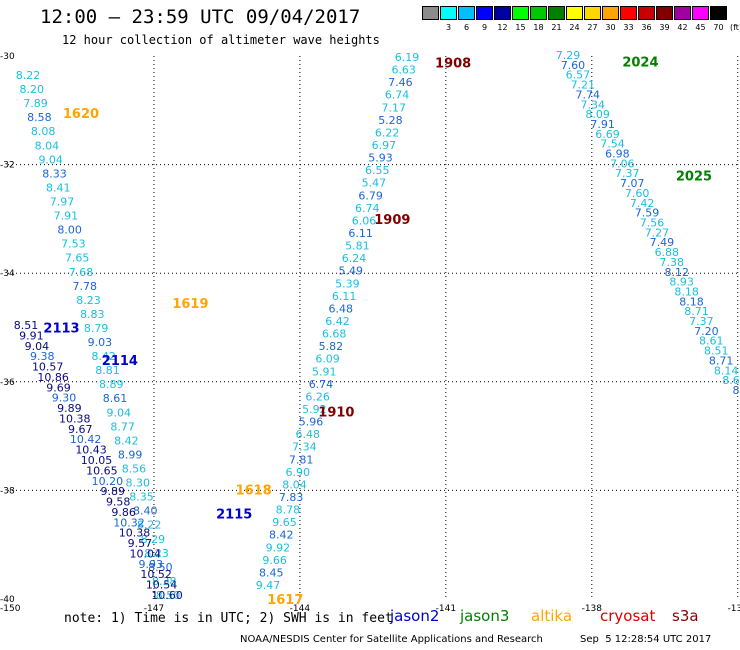 The width and height of the screenshot is (740, 650). I want to click on swh-value: 8.81, so click(107, 370).